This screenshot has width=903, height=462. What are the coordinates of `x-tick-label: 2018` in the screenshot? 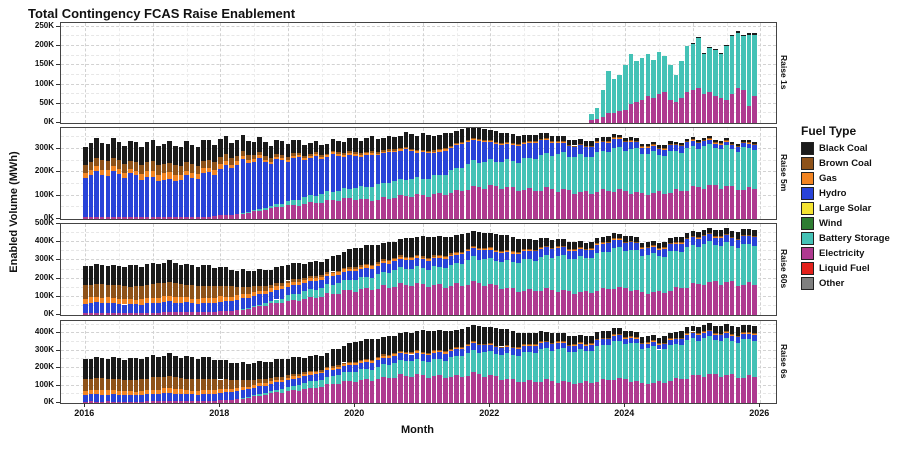 It's located at (219, 413).